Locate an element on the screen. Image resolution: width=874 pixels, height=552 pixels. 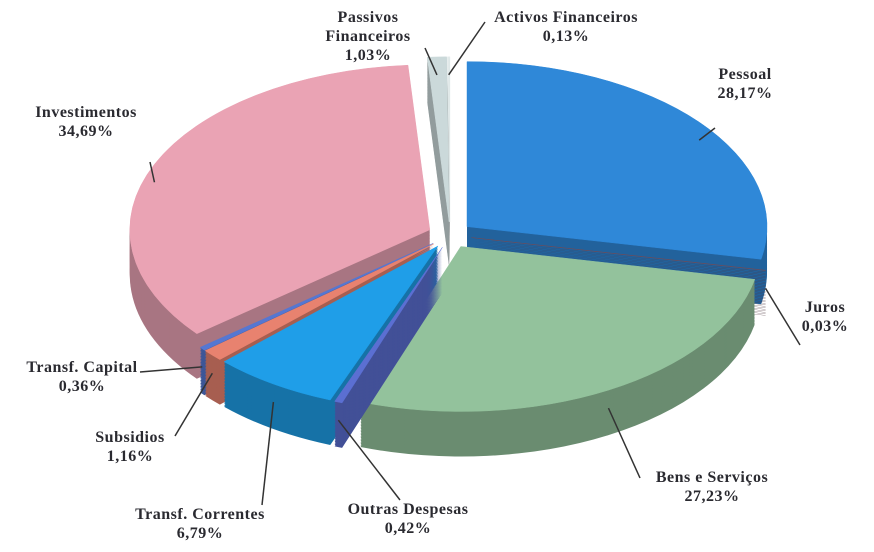
category-name: Juros is located at coordinates (825, 307).